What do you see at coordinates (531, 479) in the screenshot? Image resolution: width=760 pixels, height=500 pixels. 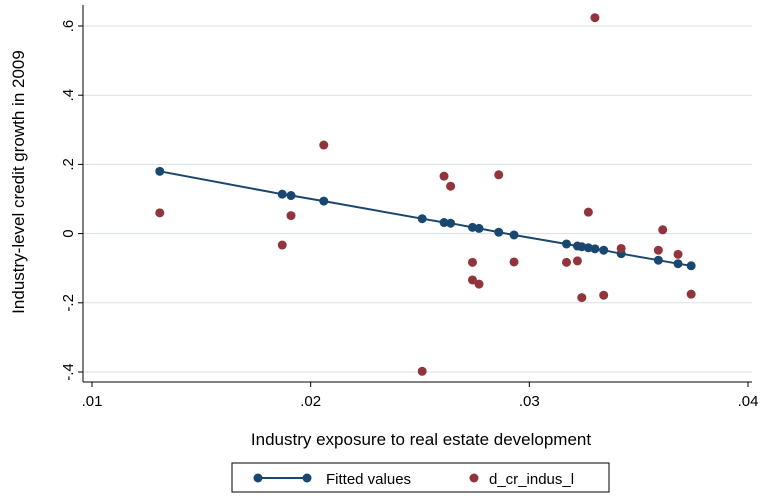 I see `legend-scatter-label: d_cr_indus_l` at bounding box center [531, 479].